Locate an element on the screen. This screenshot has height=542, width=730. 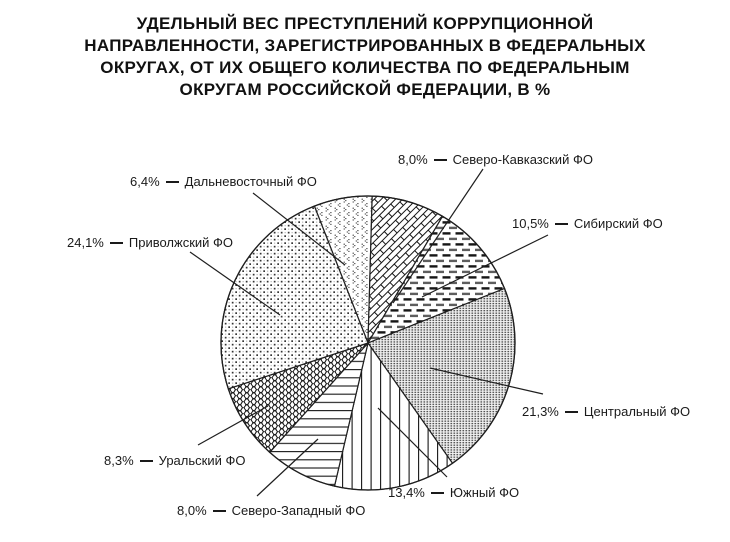
chart-title-line-1: УДЕЛЬНЫЙ ВЕС ПРЕСТУПЛЕНИЙ КОРРУПЦИОННОЙ is located at coordinates (365, 23).